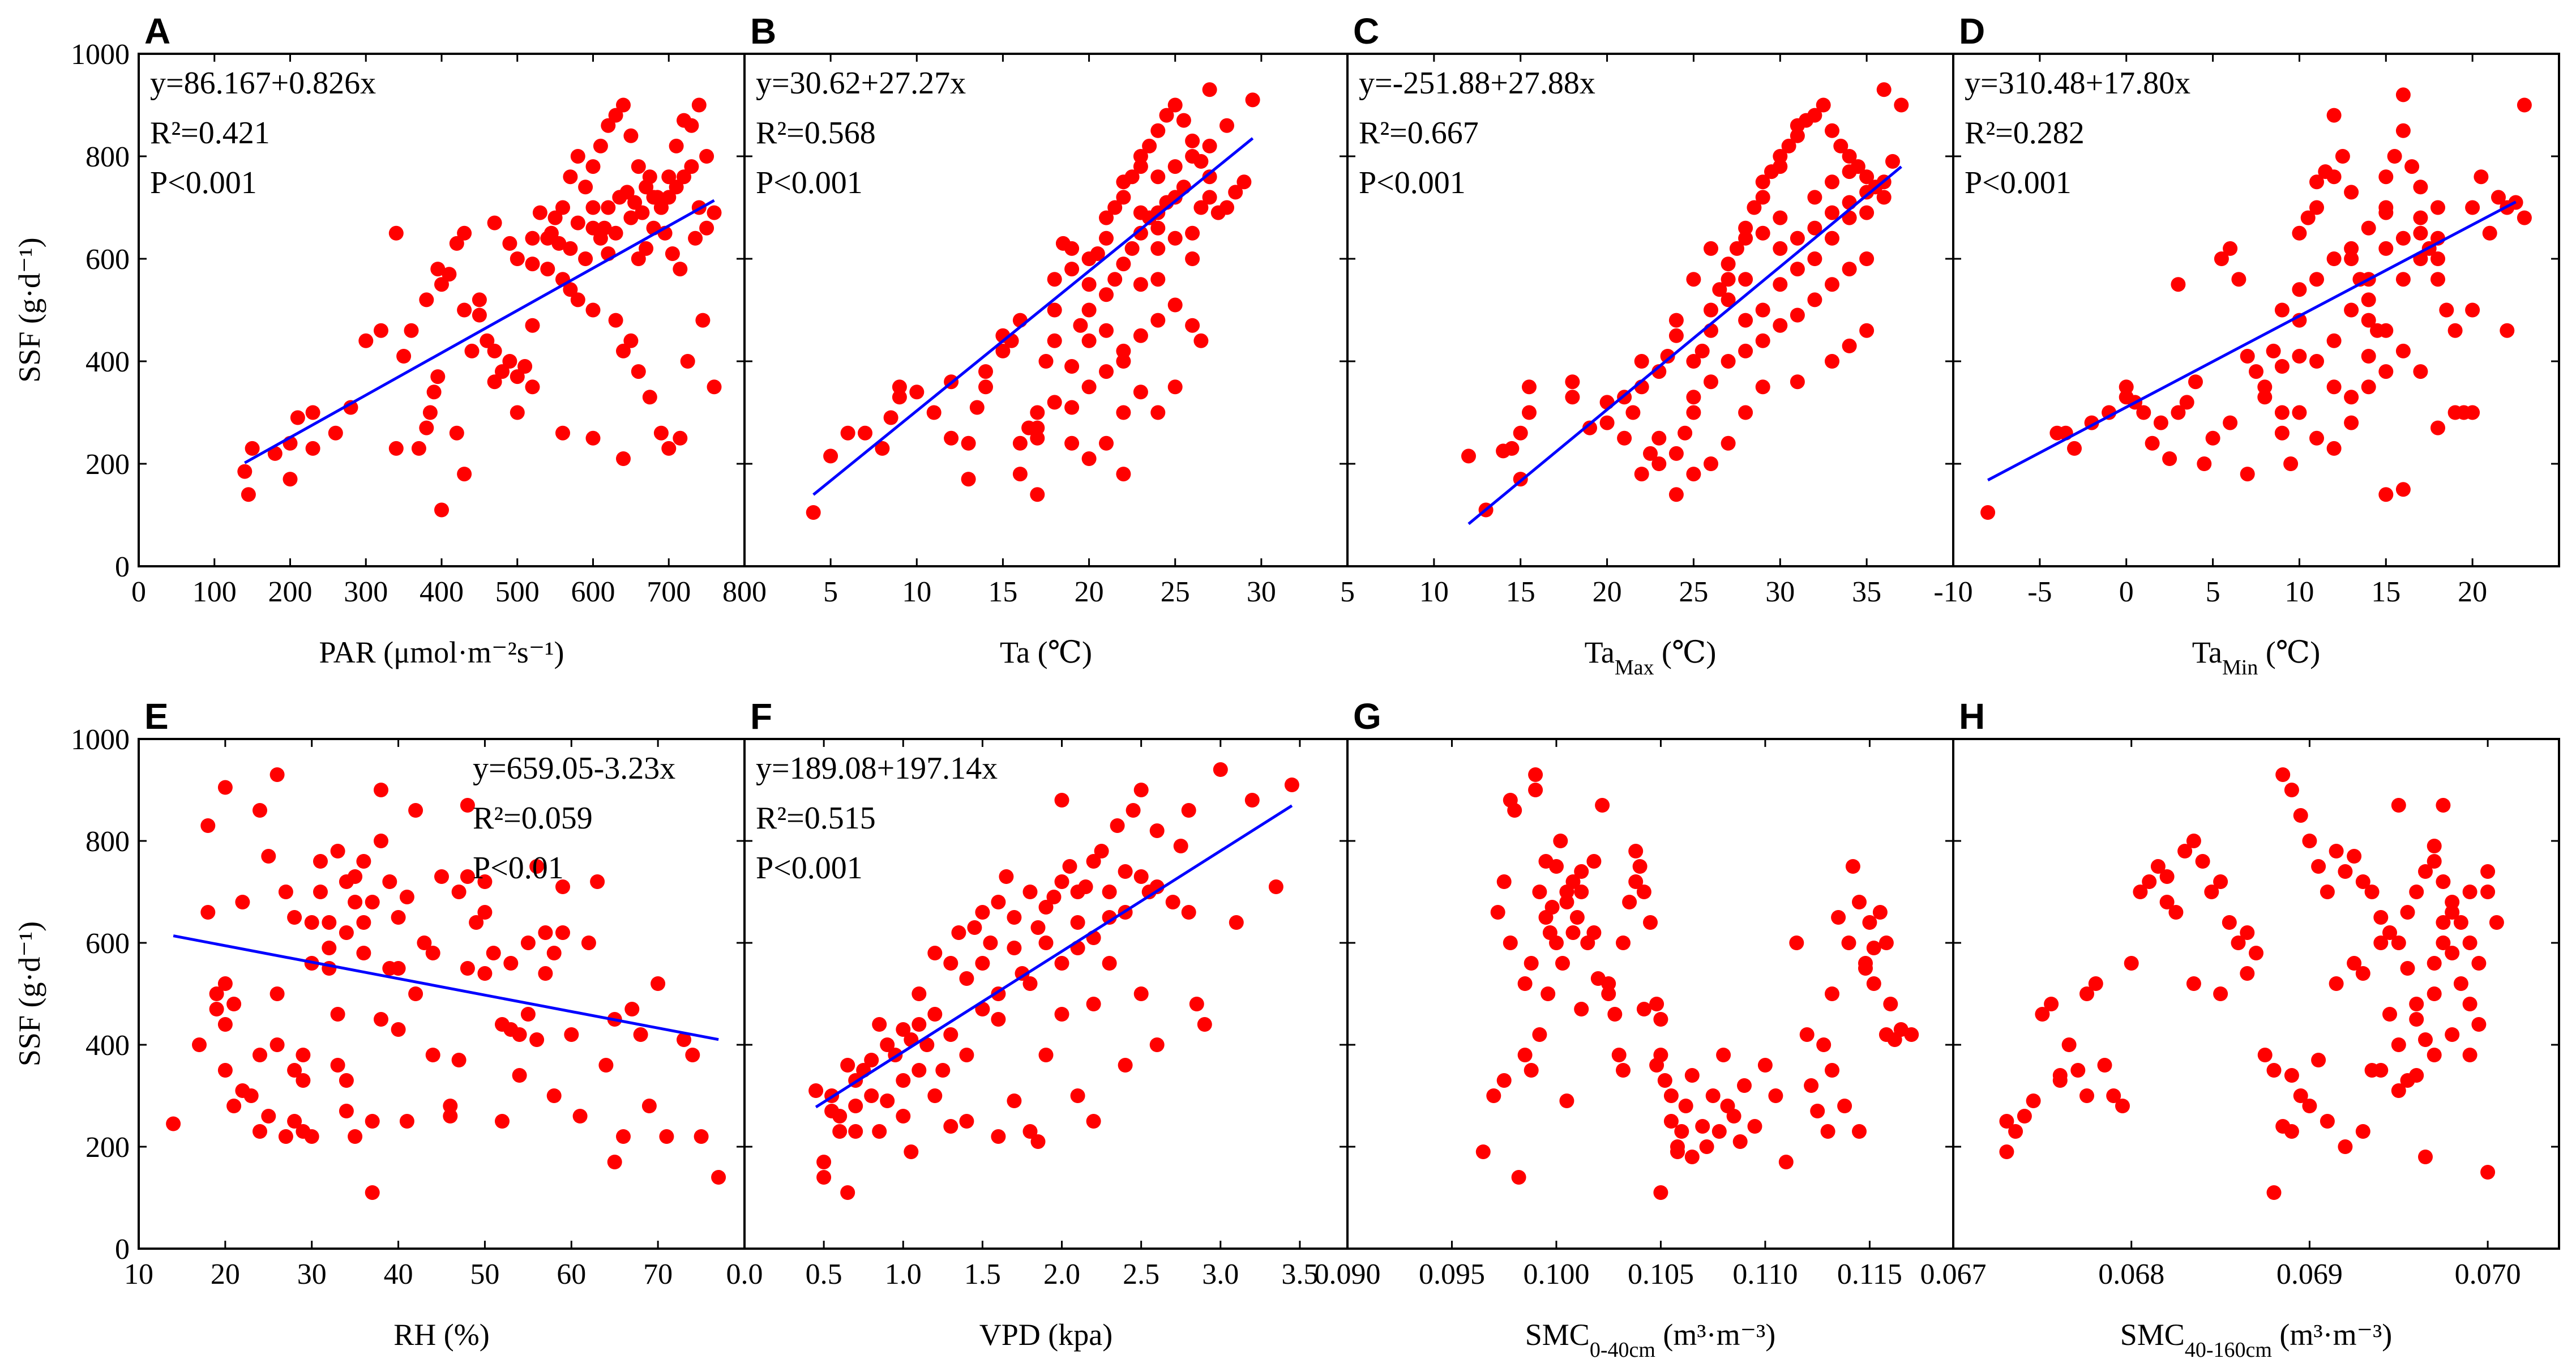 This screenshot has width=2576, height=1367. What do you see at coordinates (100, 740) in the screenshot?
I see `y-tick-label: 1000` at bounding box center [100, 740].